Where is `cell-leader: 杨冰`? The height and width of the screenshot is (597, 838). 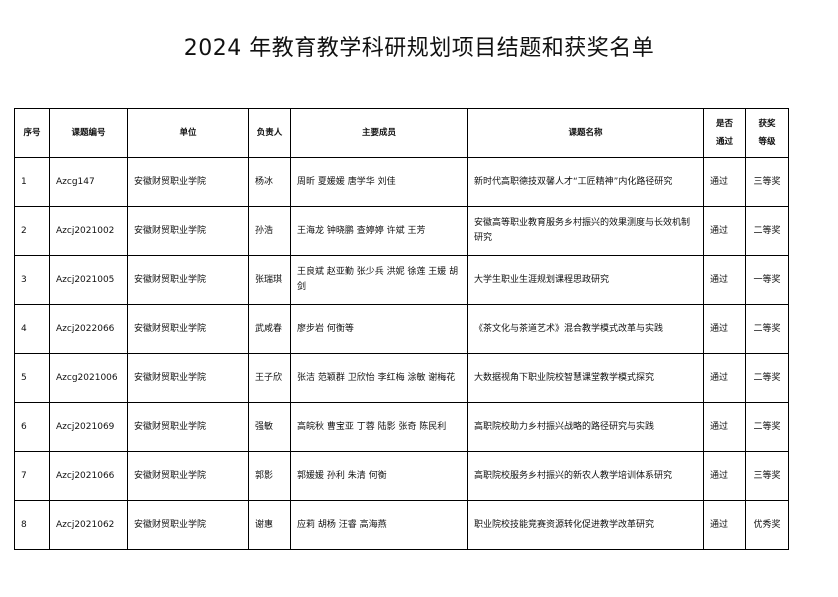
cell-leader: 杨冰 is located at coordinates (269, 182).